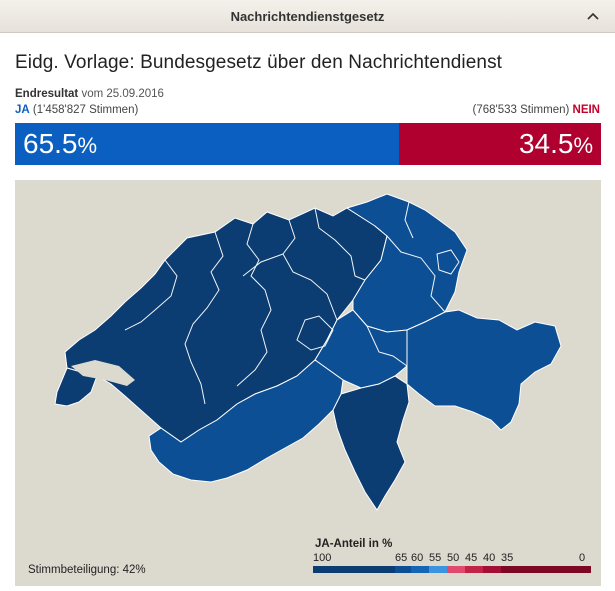 The height and width of the screenshot is (591, 615). I want to click on legend-labels: 100 65 60 55 50 45 40 35 0, so click(453, 559).